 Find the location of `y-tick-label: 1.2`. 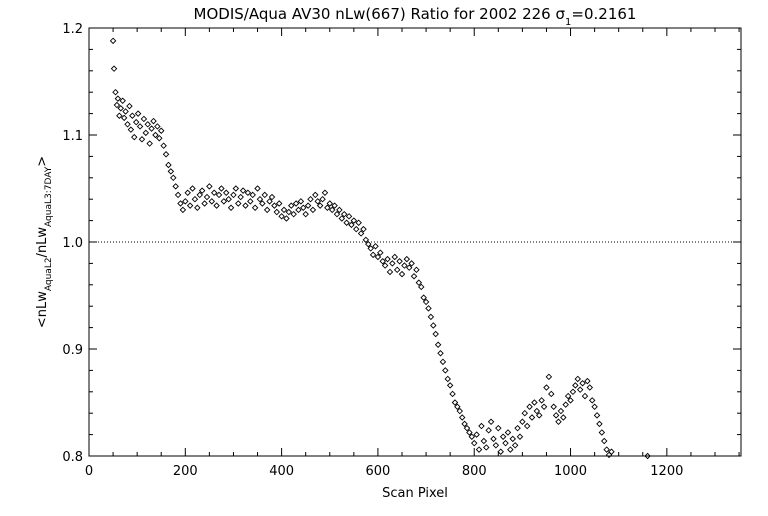

y-tick-label: 1.2 is located at coordinates (72, 29).